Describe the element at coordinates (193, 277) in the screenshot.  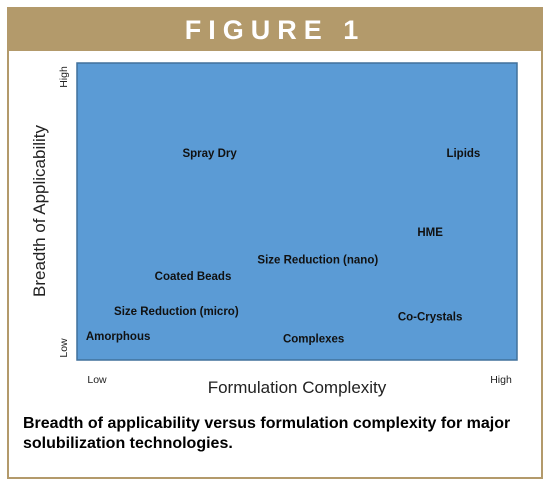
I see `point-label-4: Coated Beads` at that location.